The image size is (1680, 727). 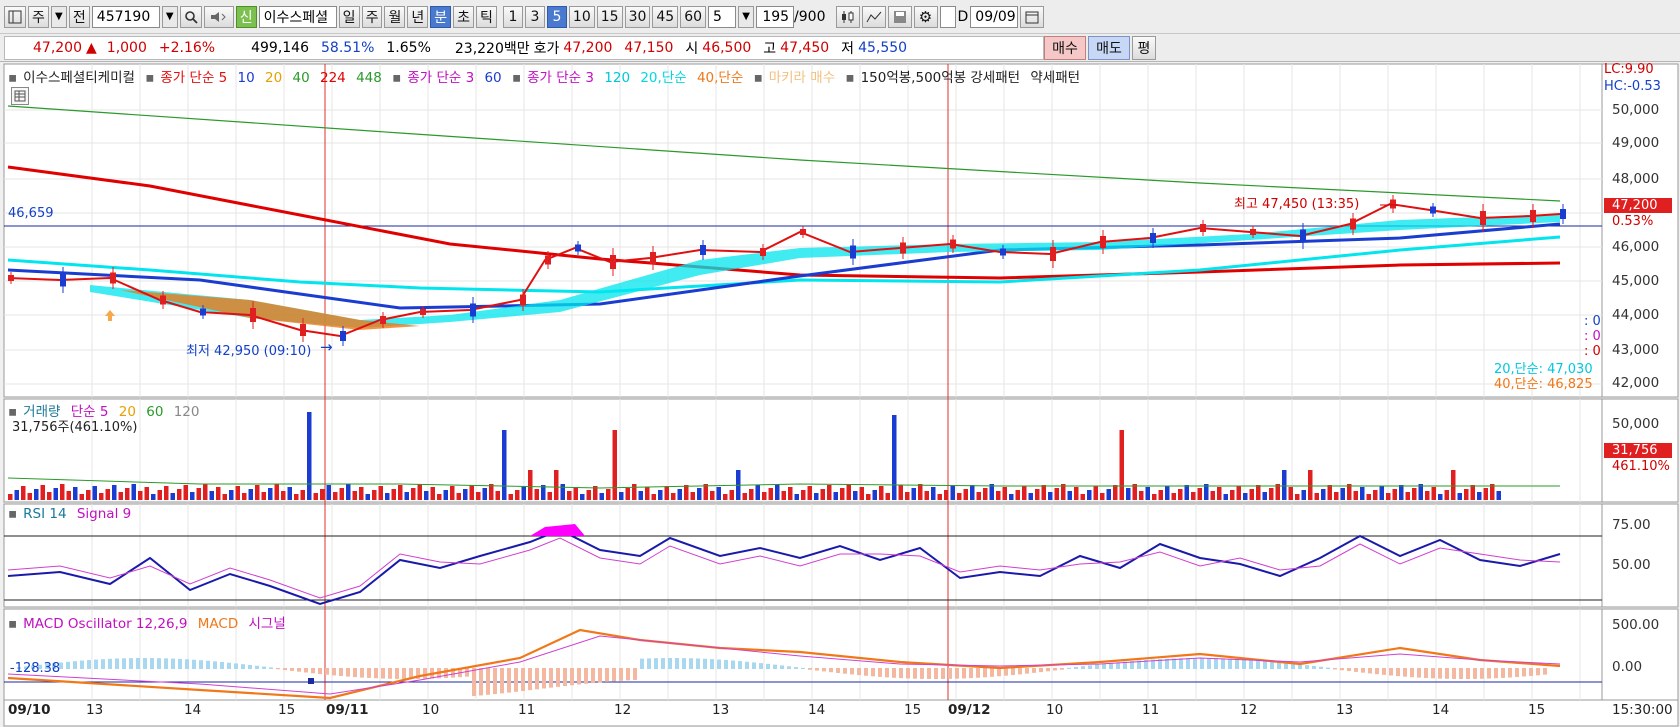 I want to click on legend-macd-osc: MACD Oscillator 12,26,9, so click(x=105, y=624).